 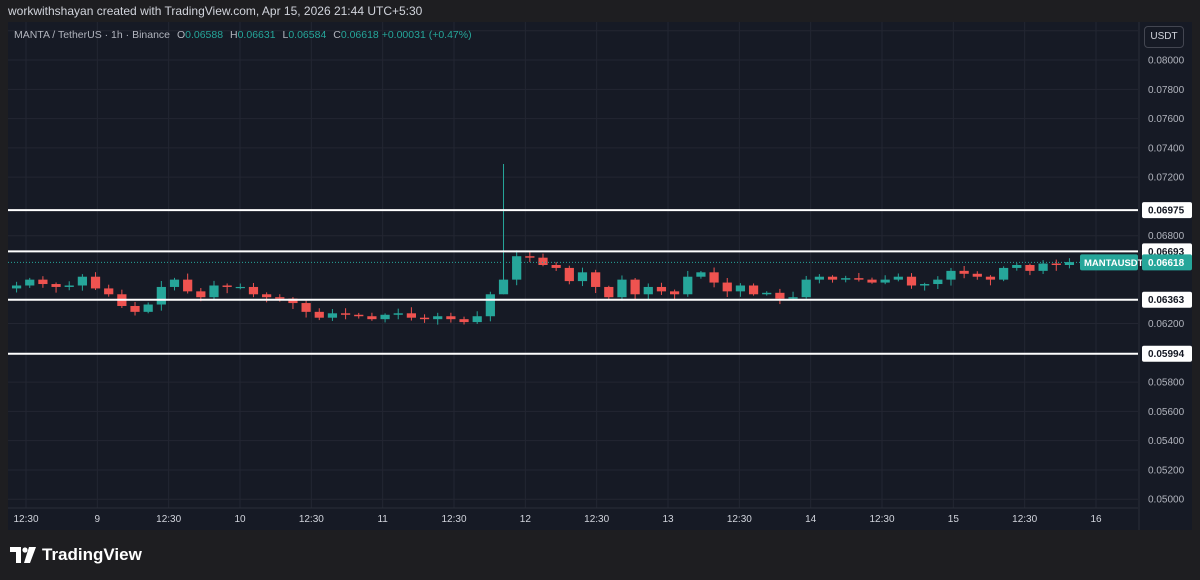 What do you see at coordinates (1166, 119) in the screenshot?
I see `y-tick-label: 0.07600` at bounding box center [1166, 119].